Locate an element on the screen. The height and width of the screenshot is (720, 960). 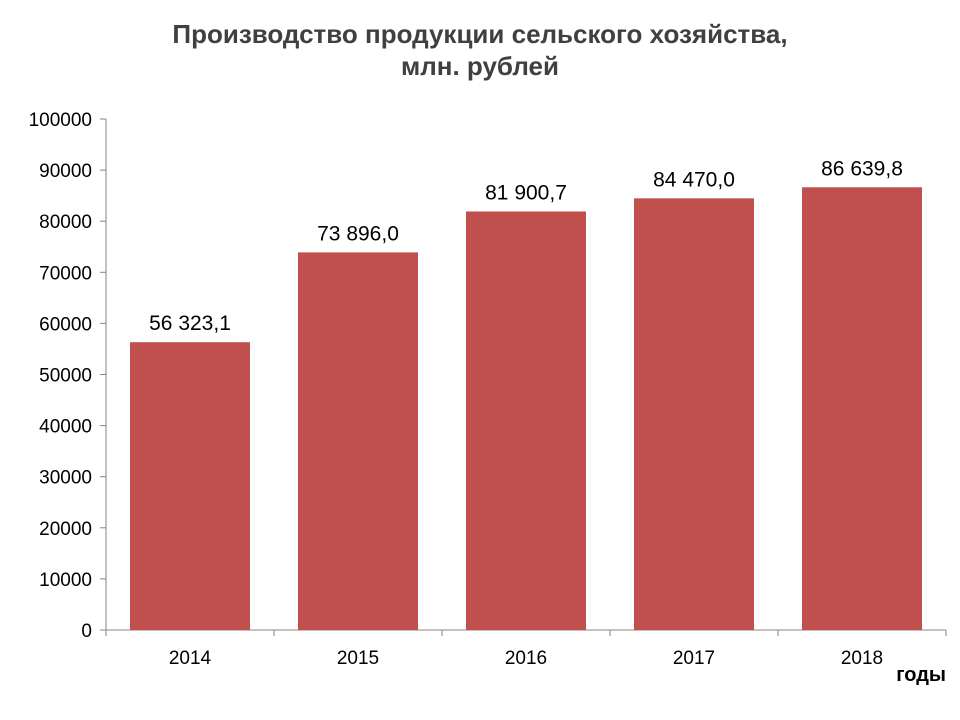
bar-2018 is located at coordinates (862, 408).